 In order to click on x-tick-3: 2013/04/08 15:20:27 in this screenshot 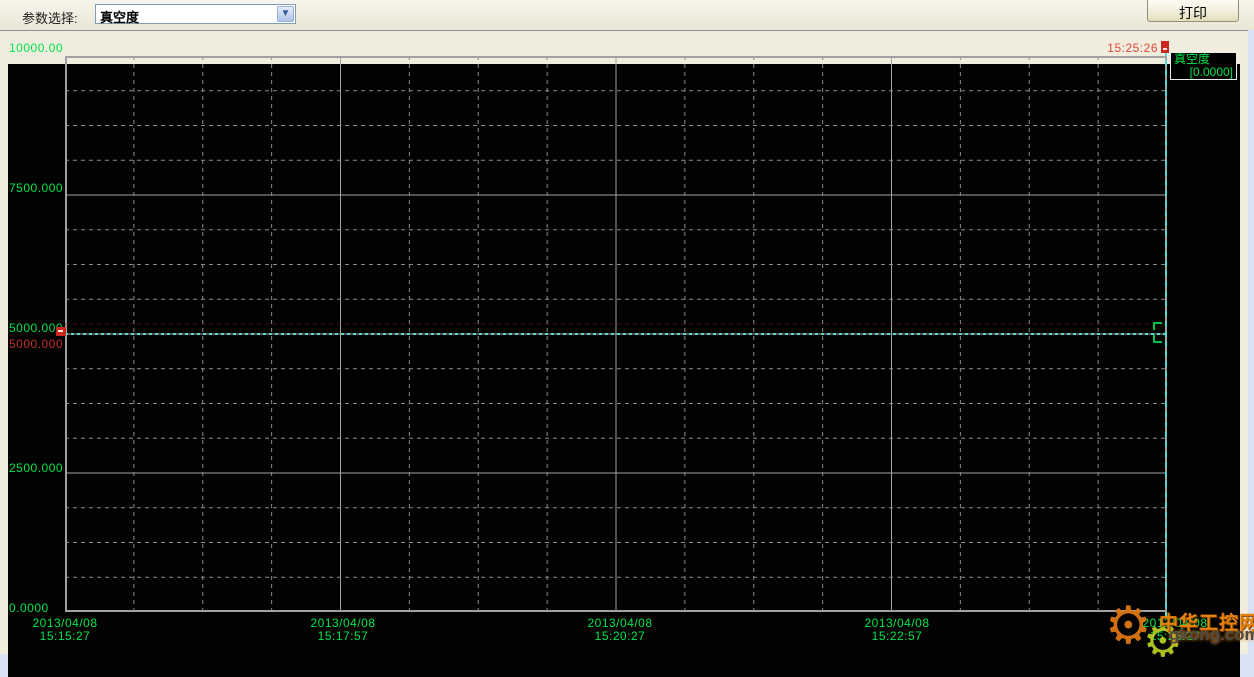, I will do `click(620, 630)`.